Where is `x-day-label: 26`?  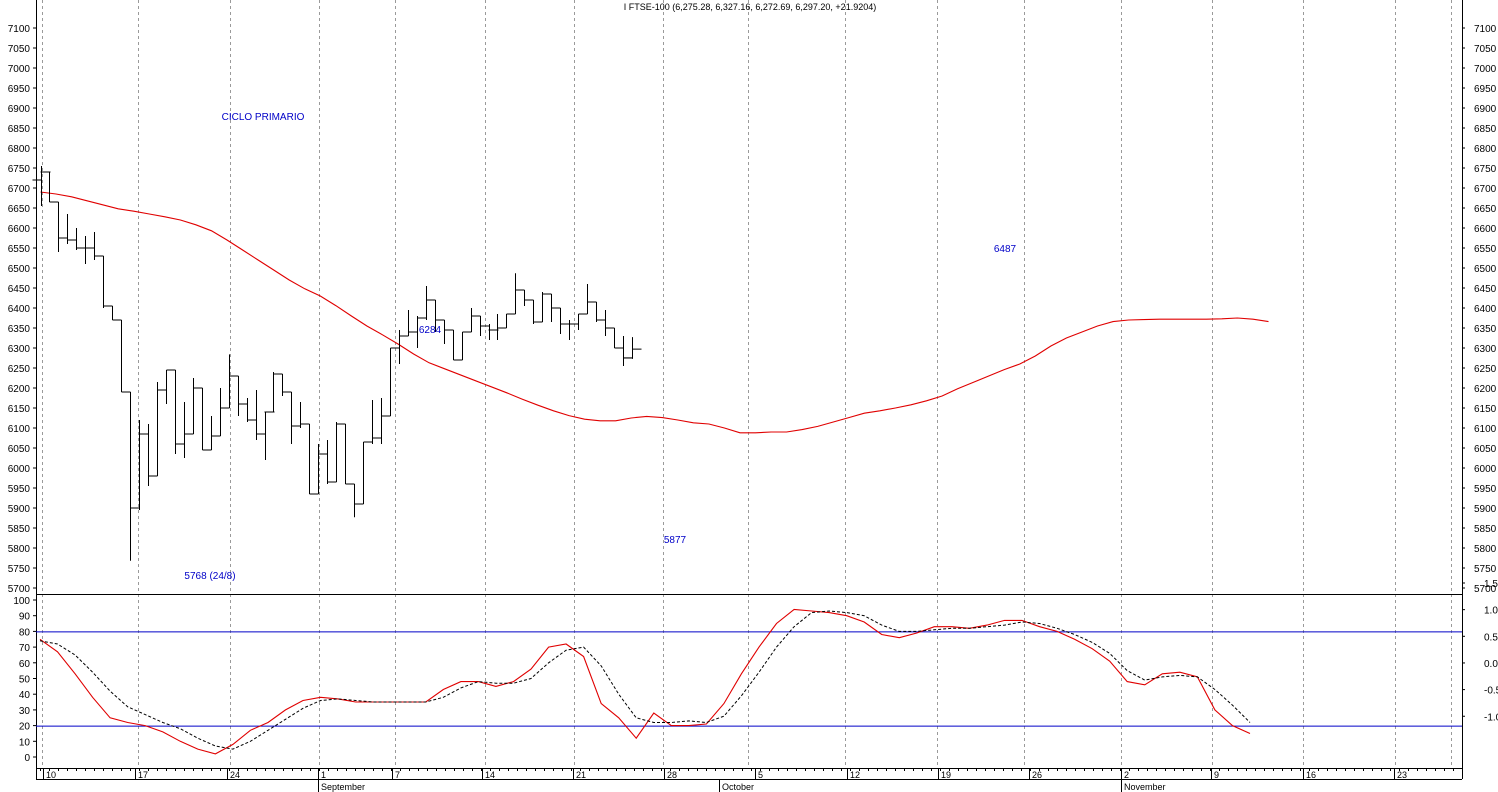
x-day-label: 26 is located at coordinates (1037, 775).